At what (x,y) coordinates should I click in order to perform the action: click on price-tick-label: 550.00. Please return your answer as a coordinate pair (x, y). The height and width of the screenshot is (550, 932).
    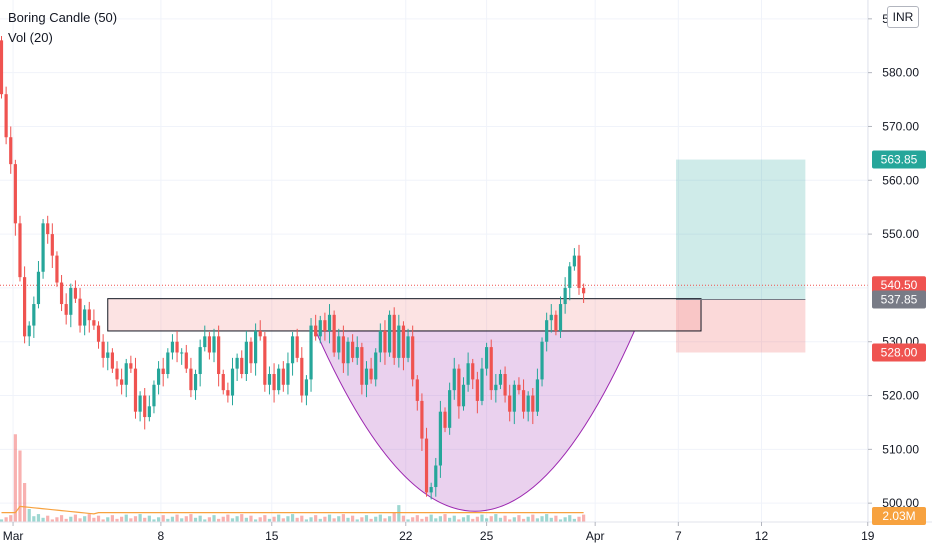
    Looking at the image, I should click on (900, 234).